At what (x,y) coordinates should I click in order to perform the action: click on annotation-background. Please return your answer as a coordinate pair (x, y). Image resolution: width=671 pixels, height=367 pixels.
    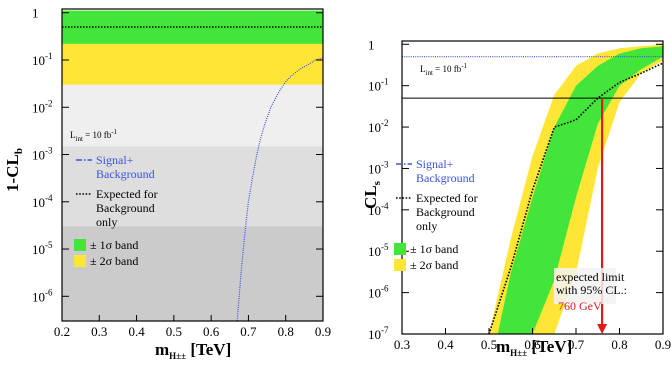
    Looking at the image, I should click on (585, 286).